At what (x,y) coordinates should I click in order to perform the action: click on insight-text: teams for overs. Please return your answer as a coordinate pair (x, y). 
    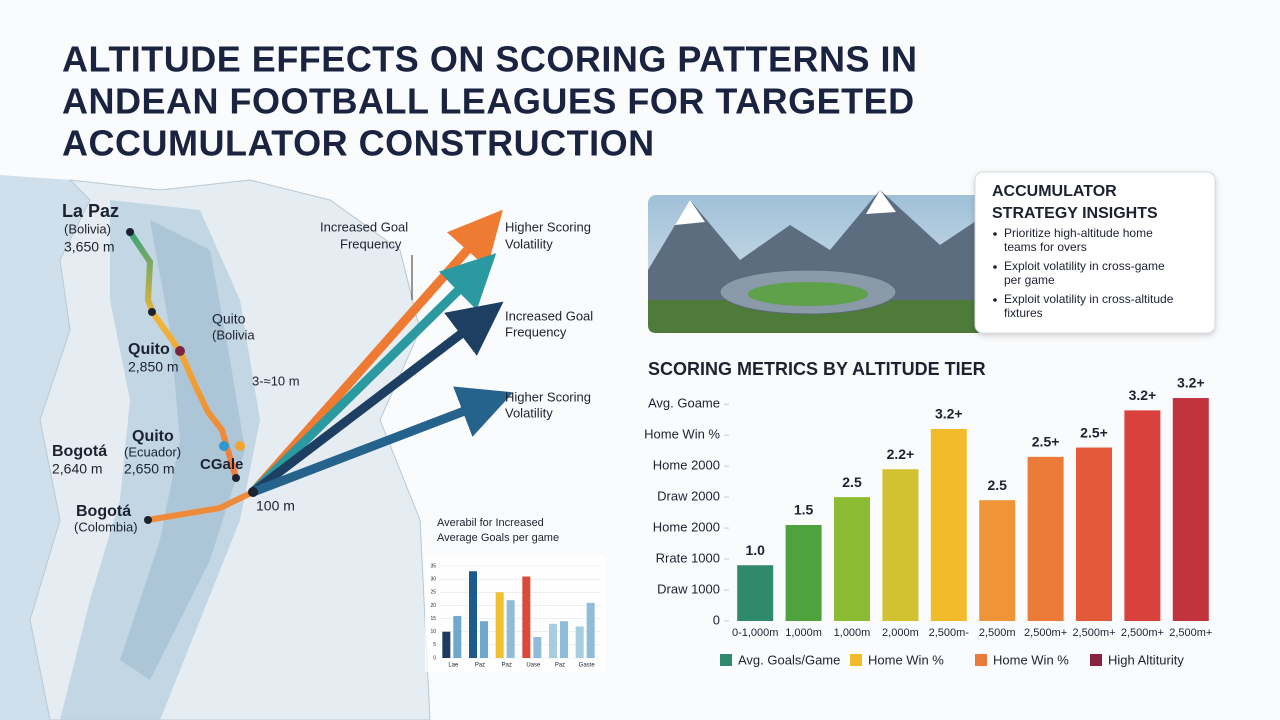
    Looking at the image, I should click on (1045, 247).